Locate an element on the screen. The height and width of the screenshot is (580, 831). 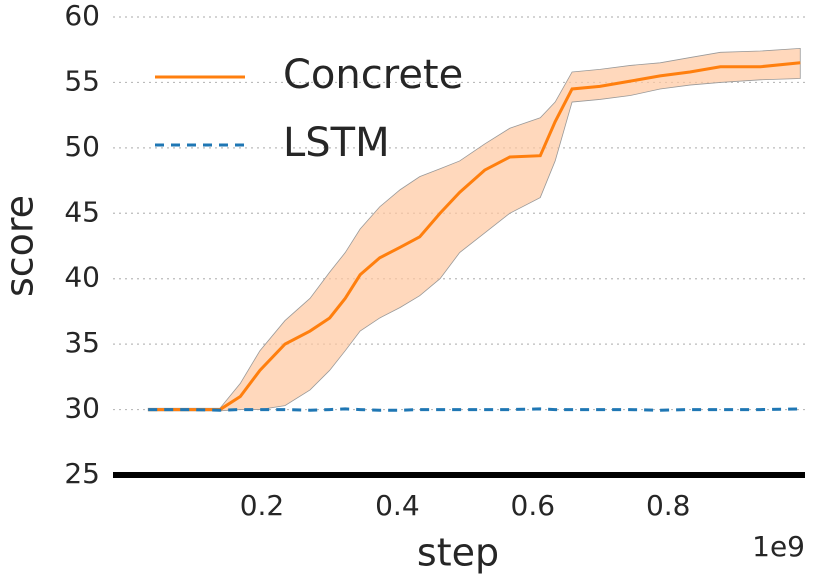
x-tick-label: 0.6 is located at coordinates (533, 505).